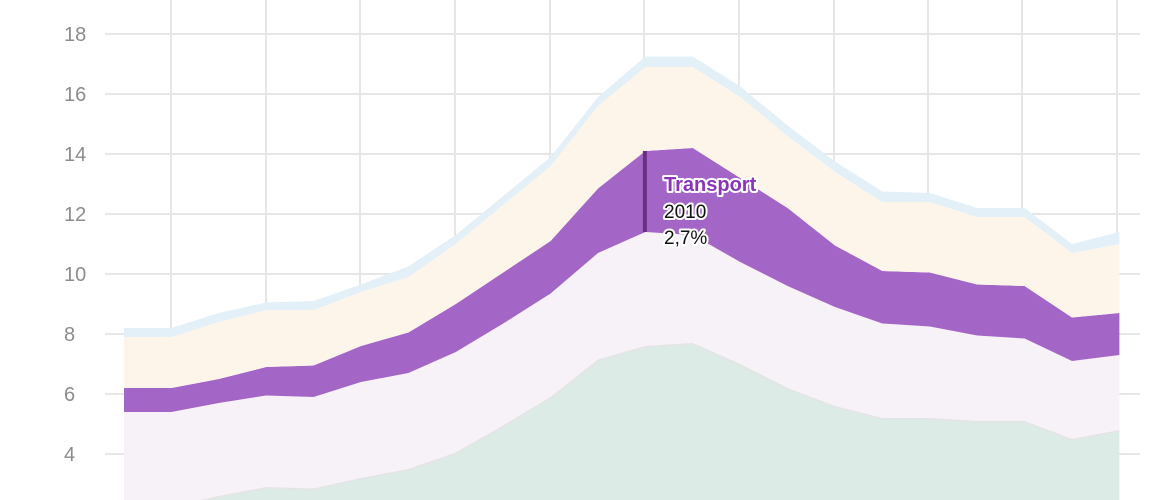  I want to click on y-tick-label: 12, so click(75, 215).